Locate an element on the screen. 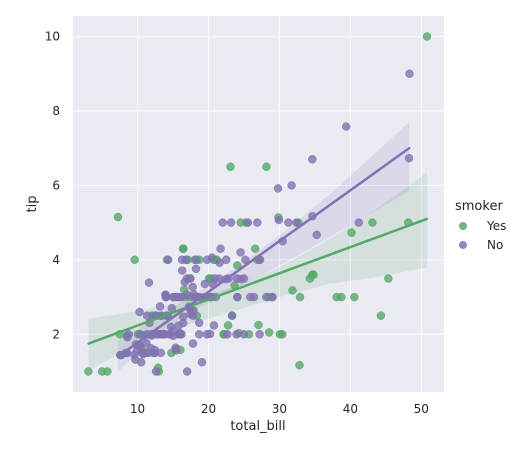 The width and height of the screenshot is (523, 450). y-tick-label: 10 is located at coordinates (52, 36).